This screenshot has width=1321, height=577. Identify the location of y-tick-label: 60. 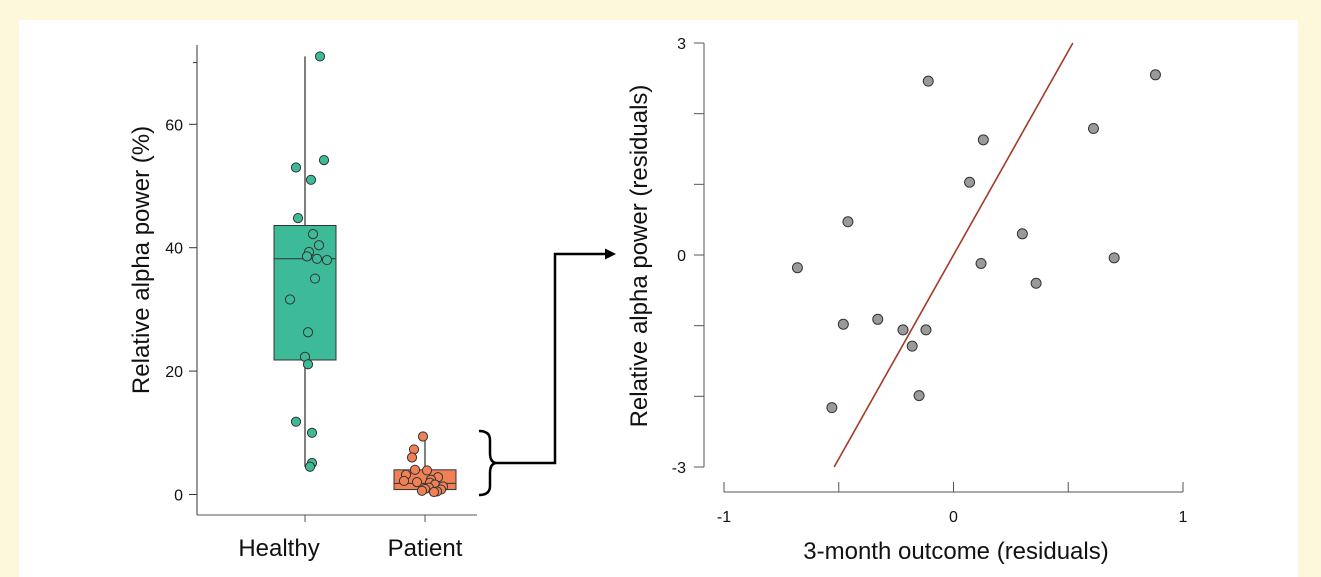
(174, 125).